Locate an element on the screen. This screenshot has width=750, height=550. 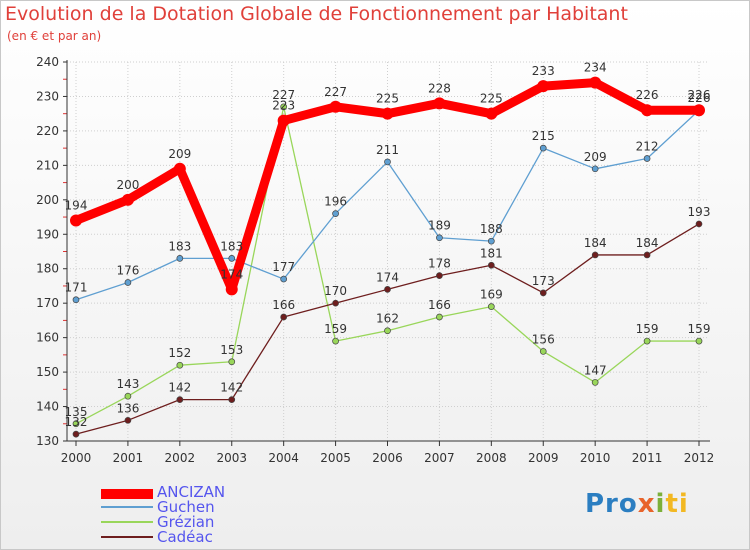
x-tick-label: 2001 is located at coordinates (128, 458).